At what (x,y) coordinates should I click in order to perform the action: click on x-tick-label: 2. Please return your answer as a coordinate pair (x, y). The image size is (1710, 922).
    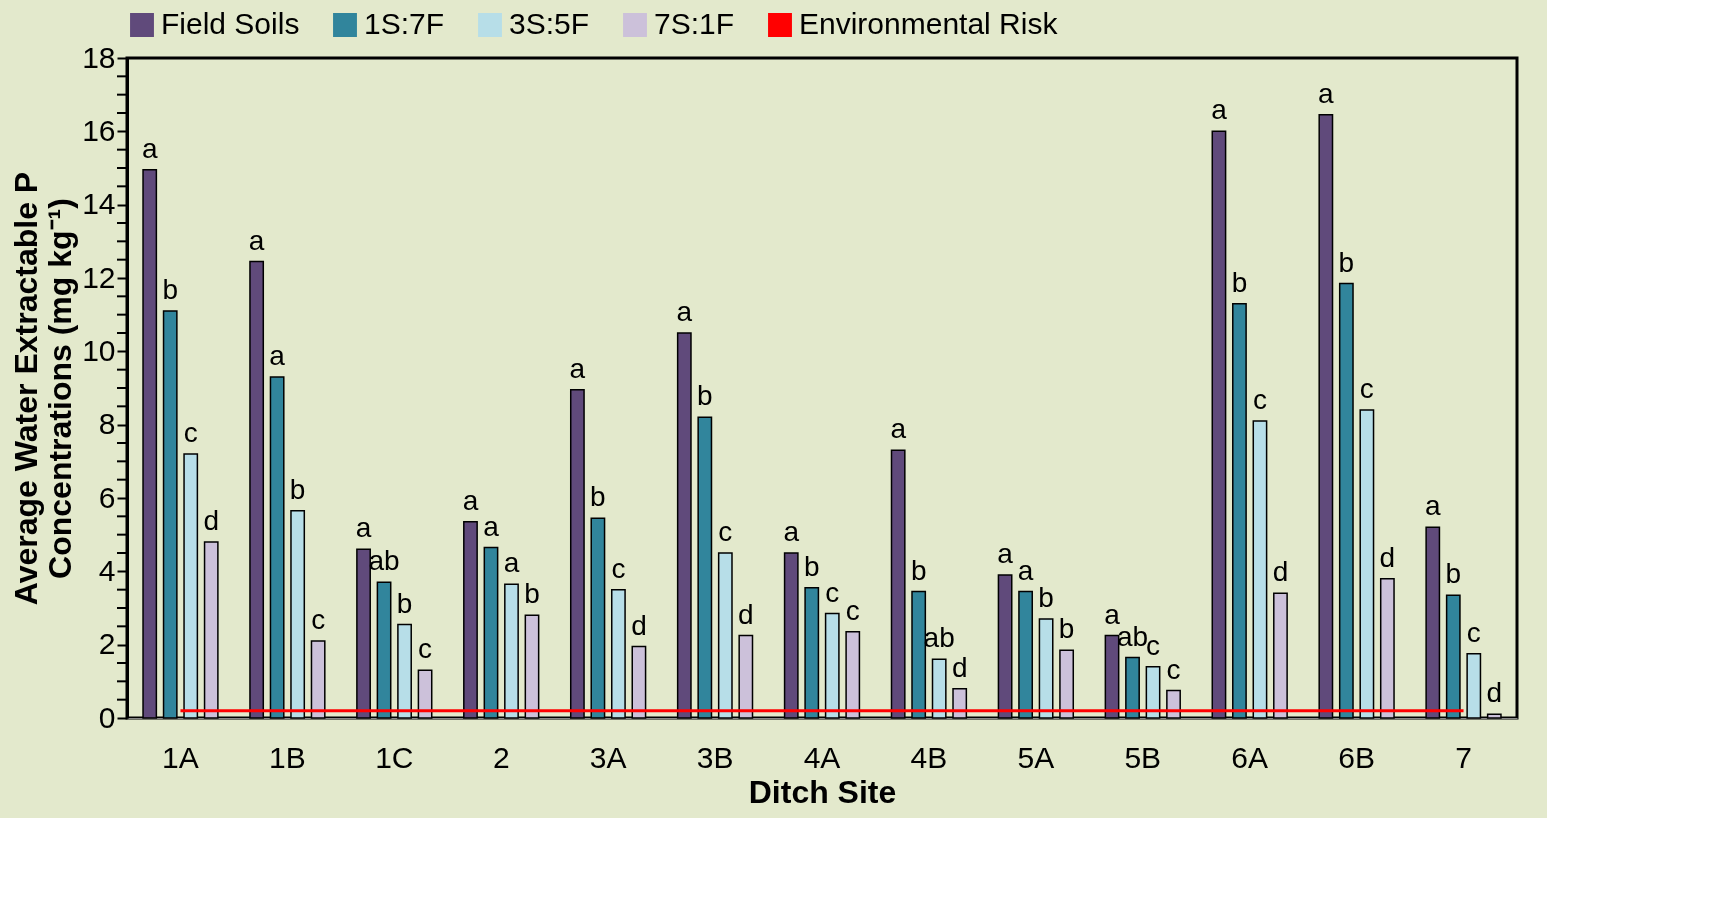
    Looking at the image, I should click on (501, 757).